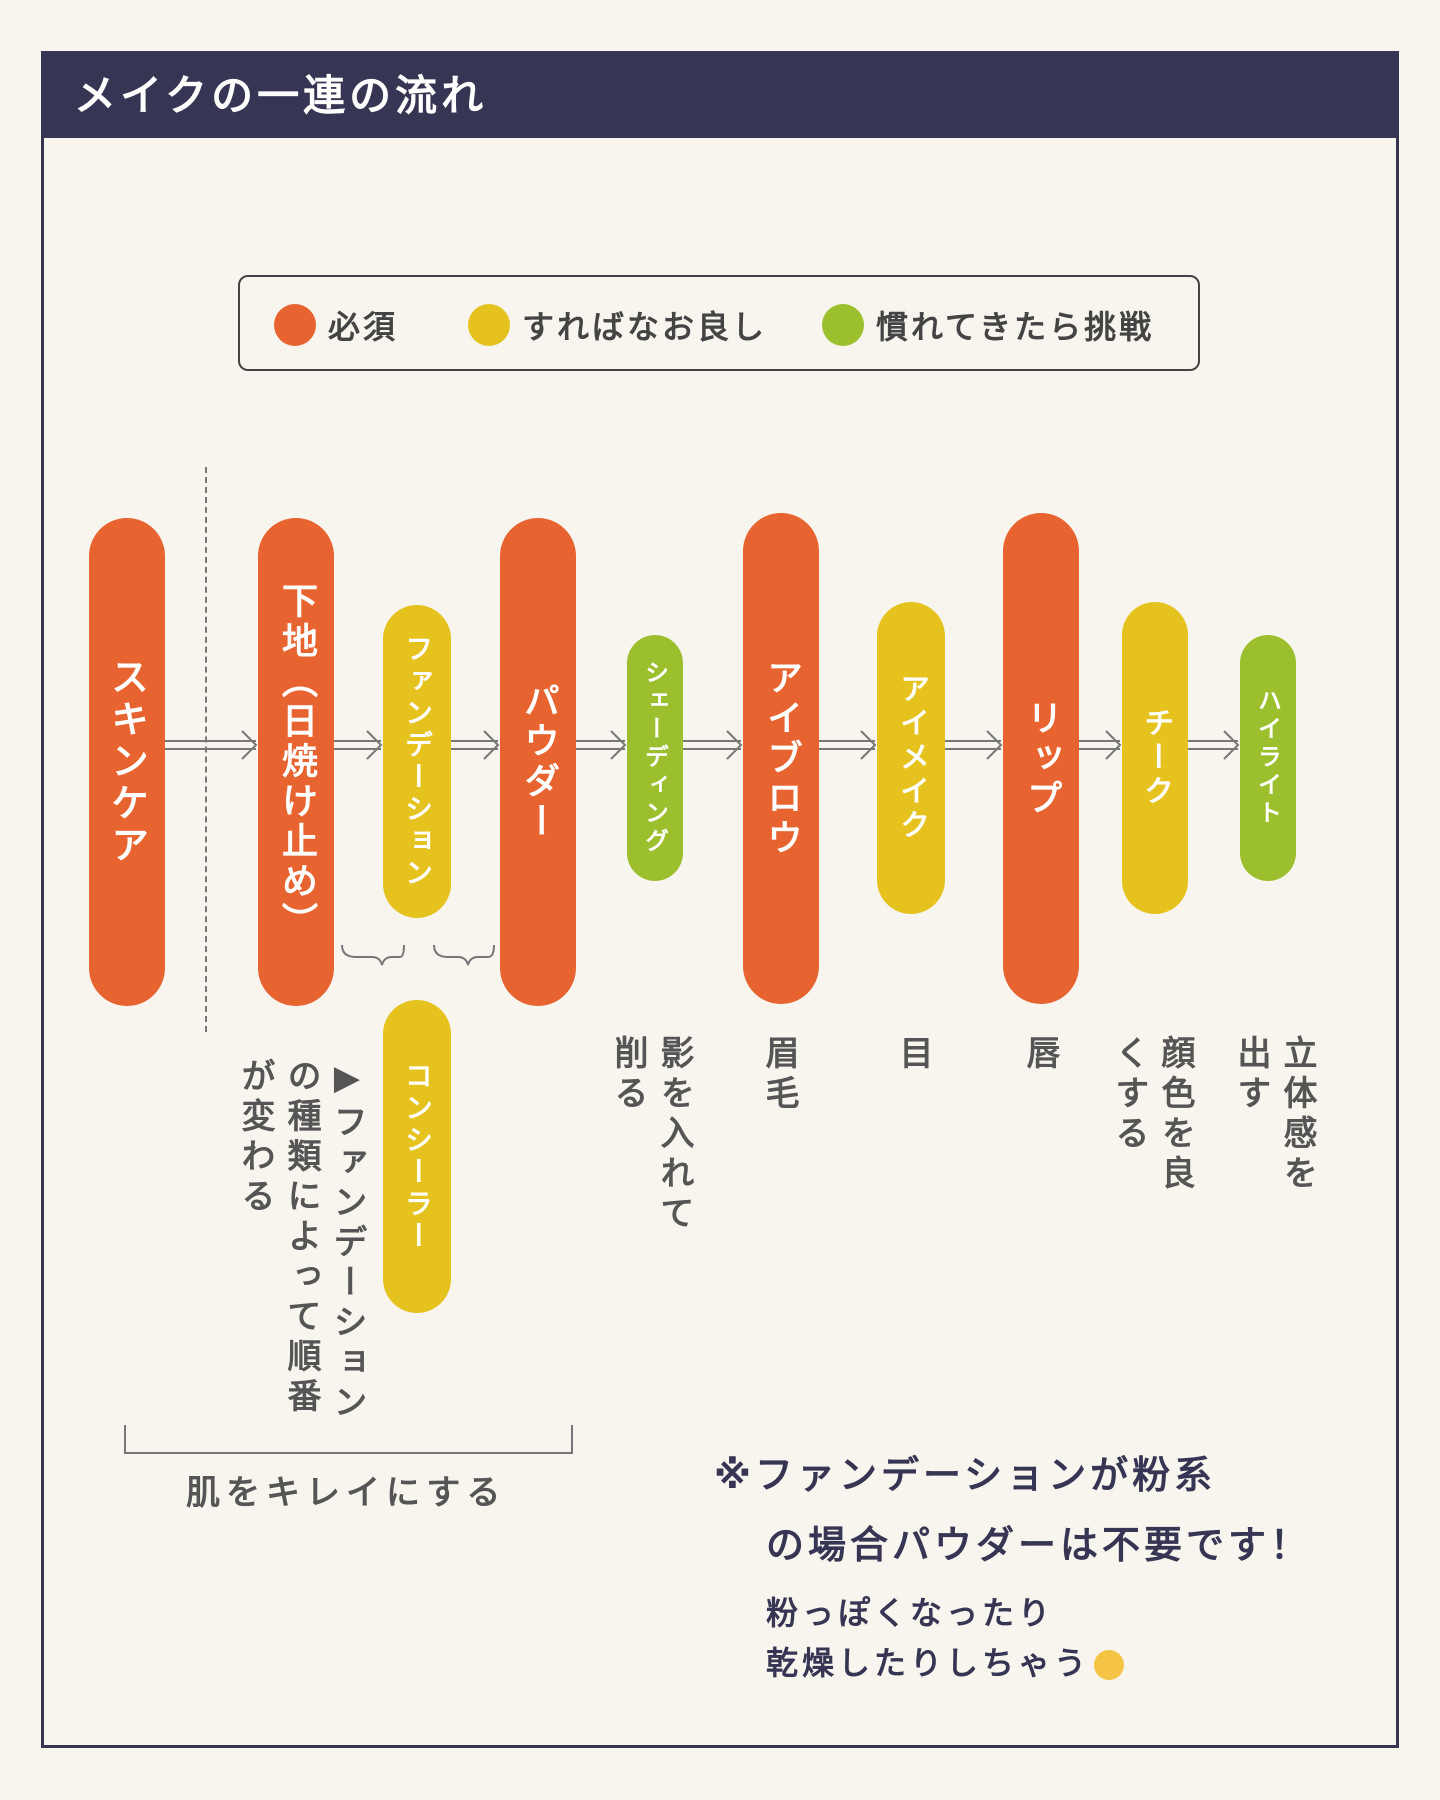 The image size is (1440, 1800). Describe the element at coordinates (928, 1663) in the screenshot. I see `sub-note-line2-text: 乾燥したりしちゃう` at that location.